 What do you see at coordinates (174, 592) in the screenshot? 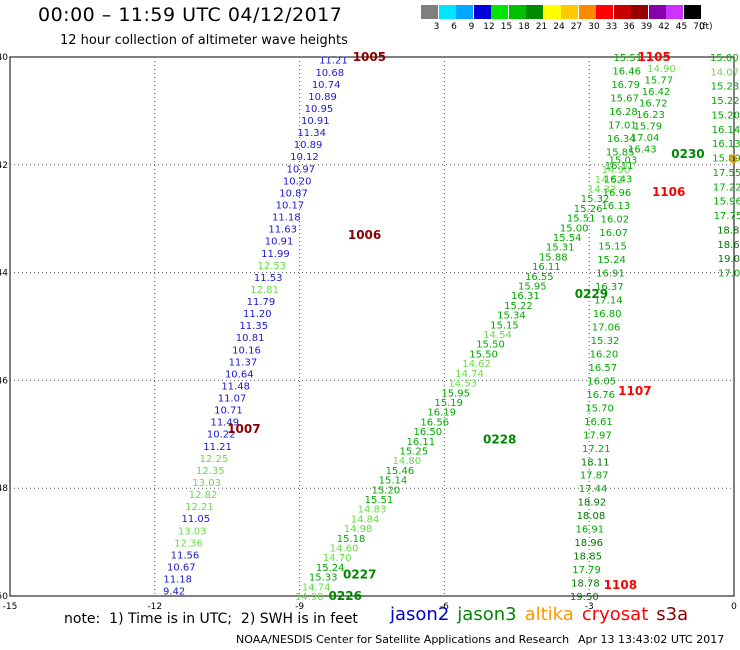
I see `data-point-label: 9.42` at bounding box center [174, 592].